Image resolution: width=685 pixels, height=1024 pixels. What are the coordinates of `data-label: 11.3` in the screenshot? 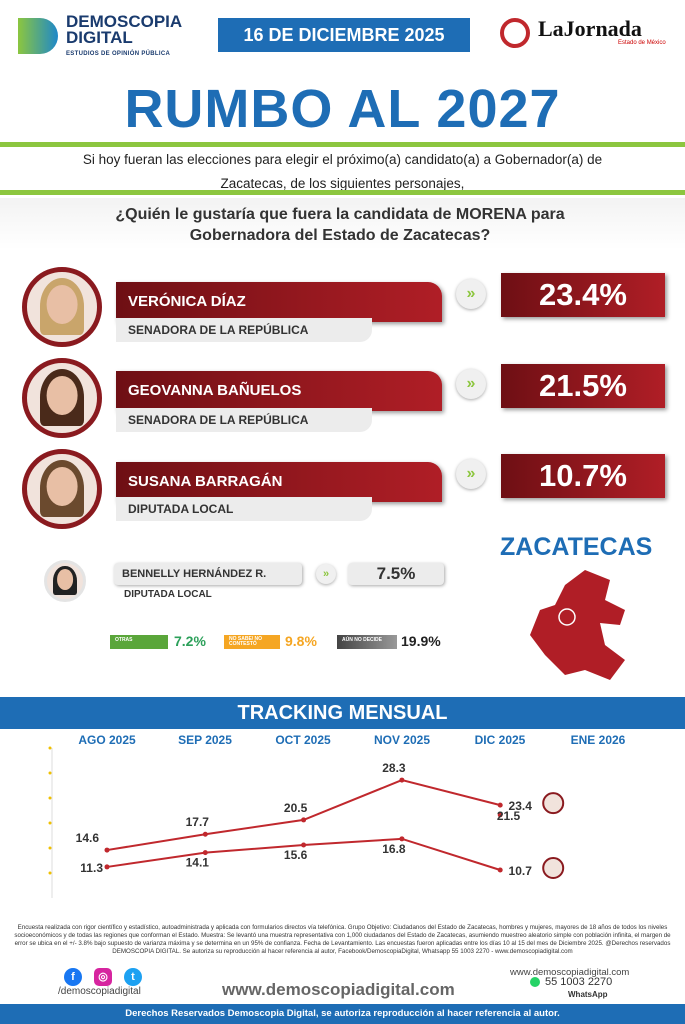 It's located at (91, 868).